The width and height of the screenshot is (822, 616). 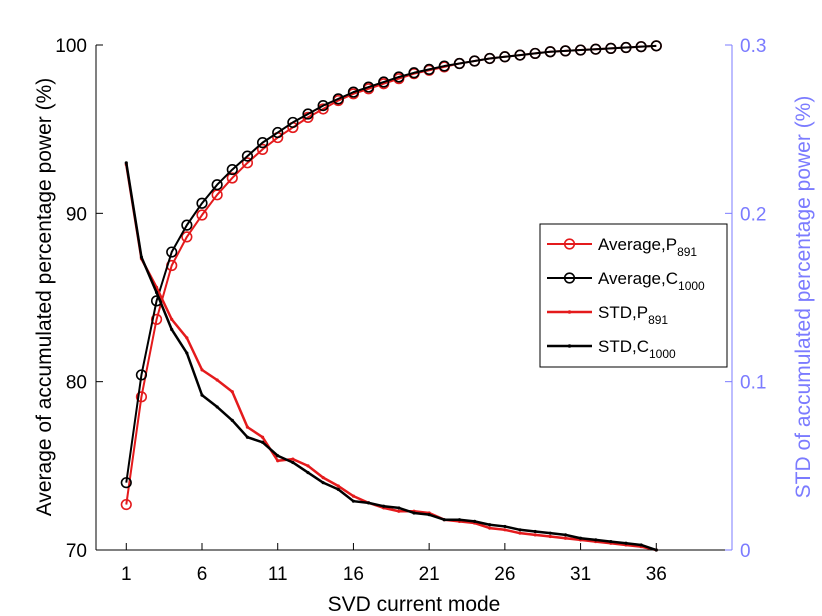 What do you see at coordinates (126, 574) in the screenshot?
I see `x-tick-label-0: 1` at bounding box center [126, 574].